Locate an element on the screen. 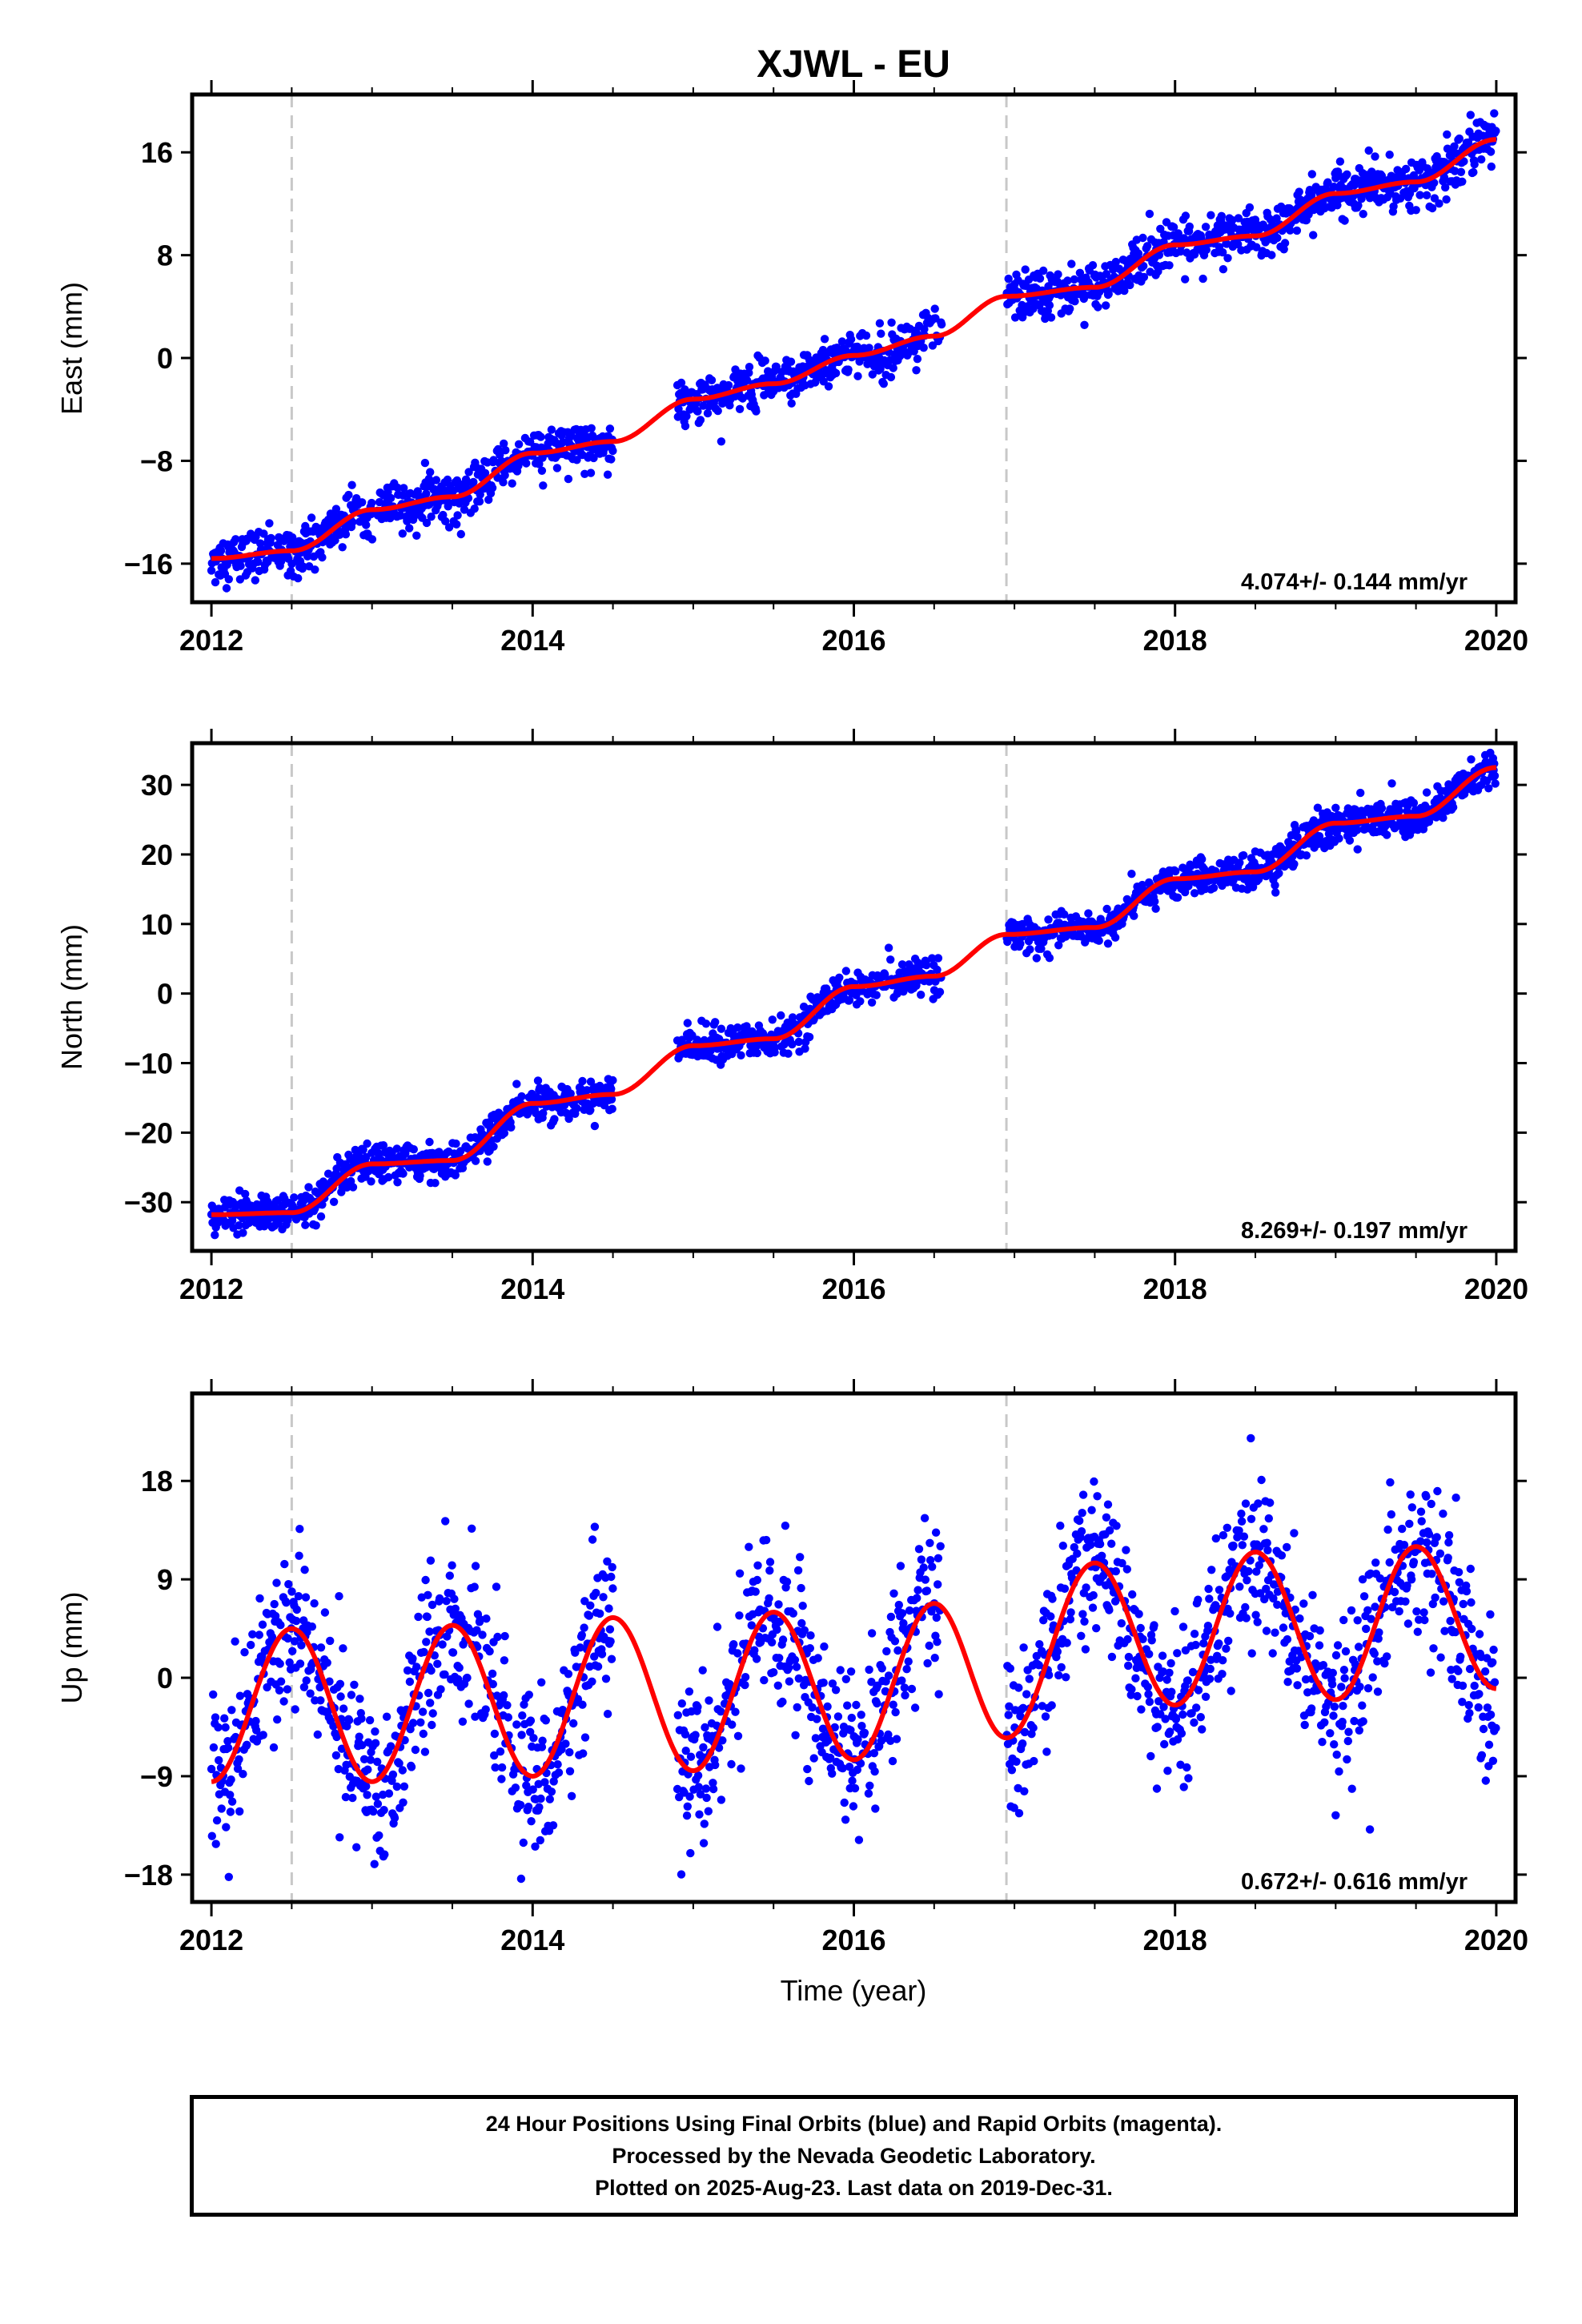 The height and width of the screenshot is (2324, 1582). x-tick-label: 2016 is located at coordinates (853, 640).